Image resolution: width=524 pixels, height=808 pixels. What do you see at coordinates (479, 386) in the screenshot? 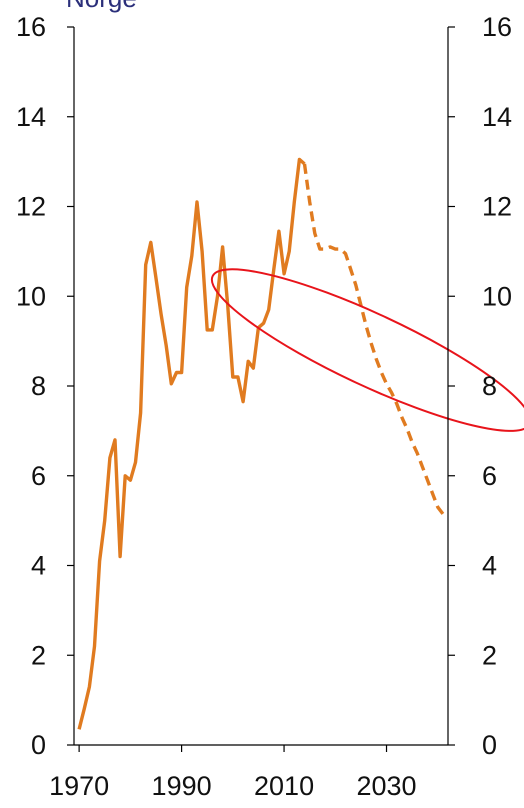
I see `y-axis-right: 0 2 4 6 8 10 12 14 16` at bounding box center [479, 386].